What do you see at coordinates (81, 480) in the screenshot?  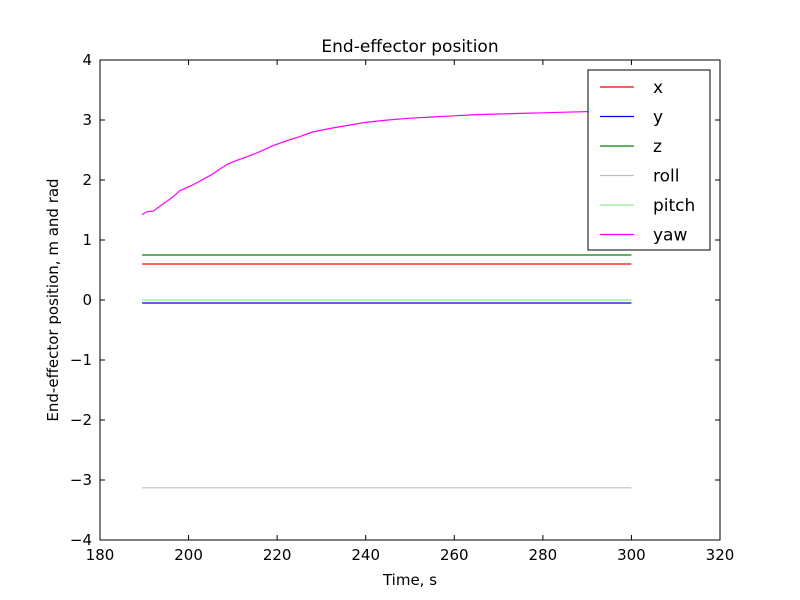 I see `y-tick-label: −3` at bounding box center [81, 480].